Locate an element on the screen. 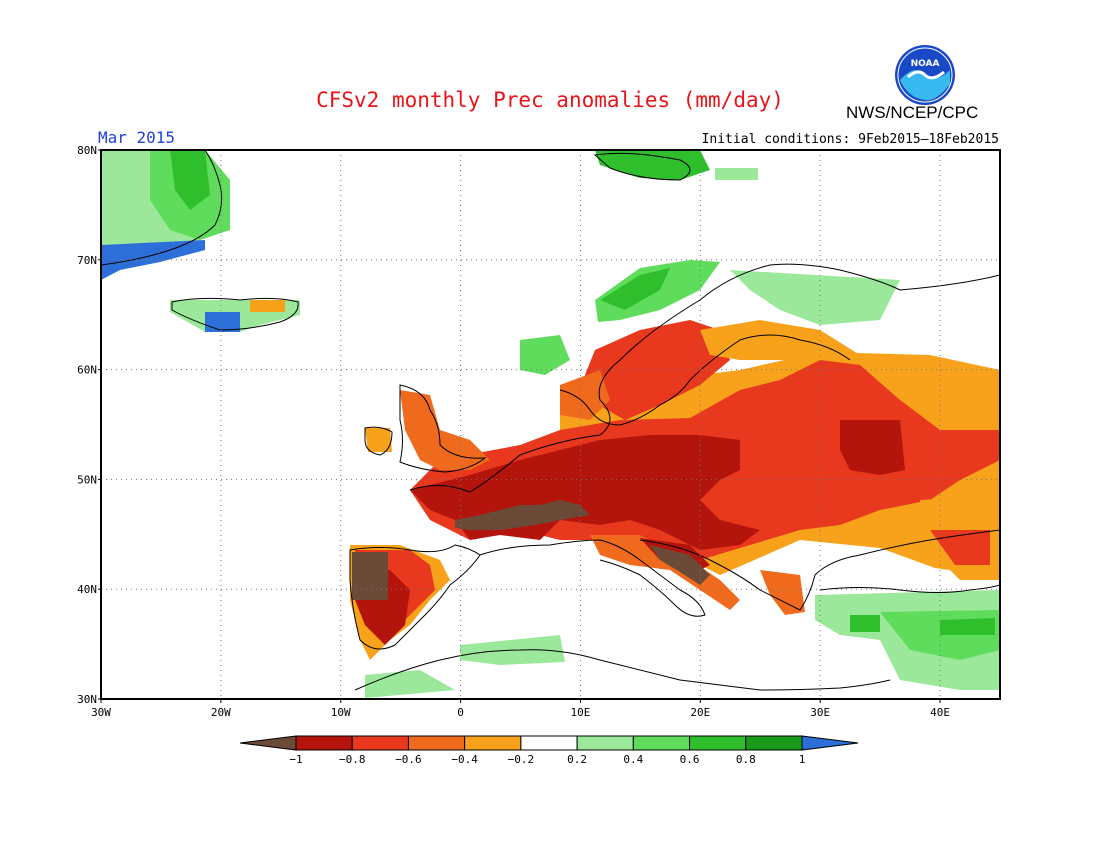  anomaly-scandinavia-edge is located at coordinates (585, 395).